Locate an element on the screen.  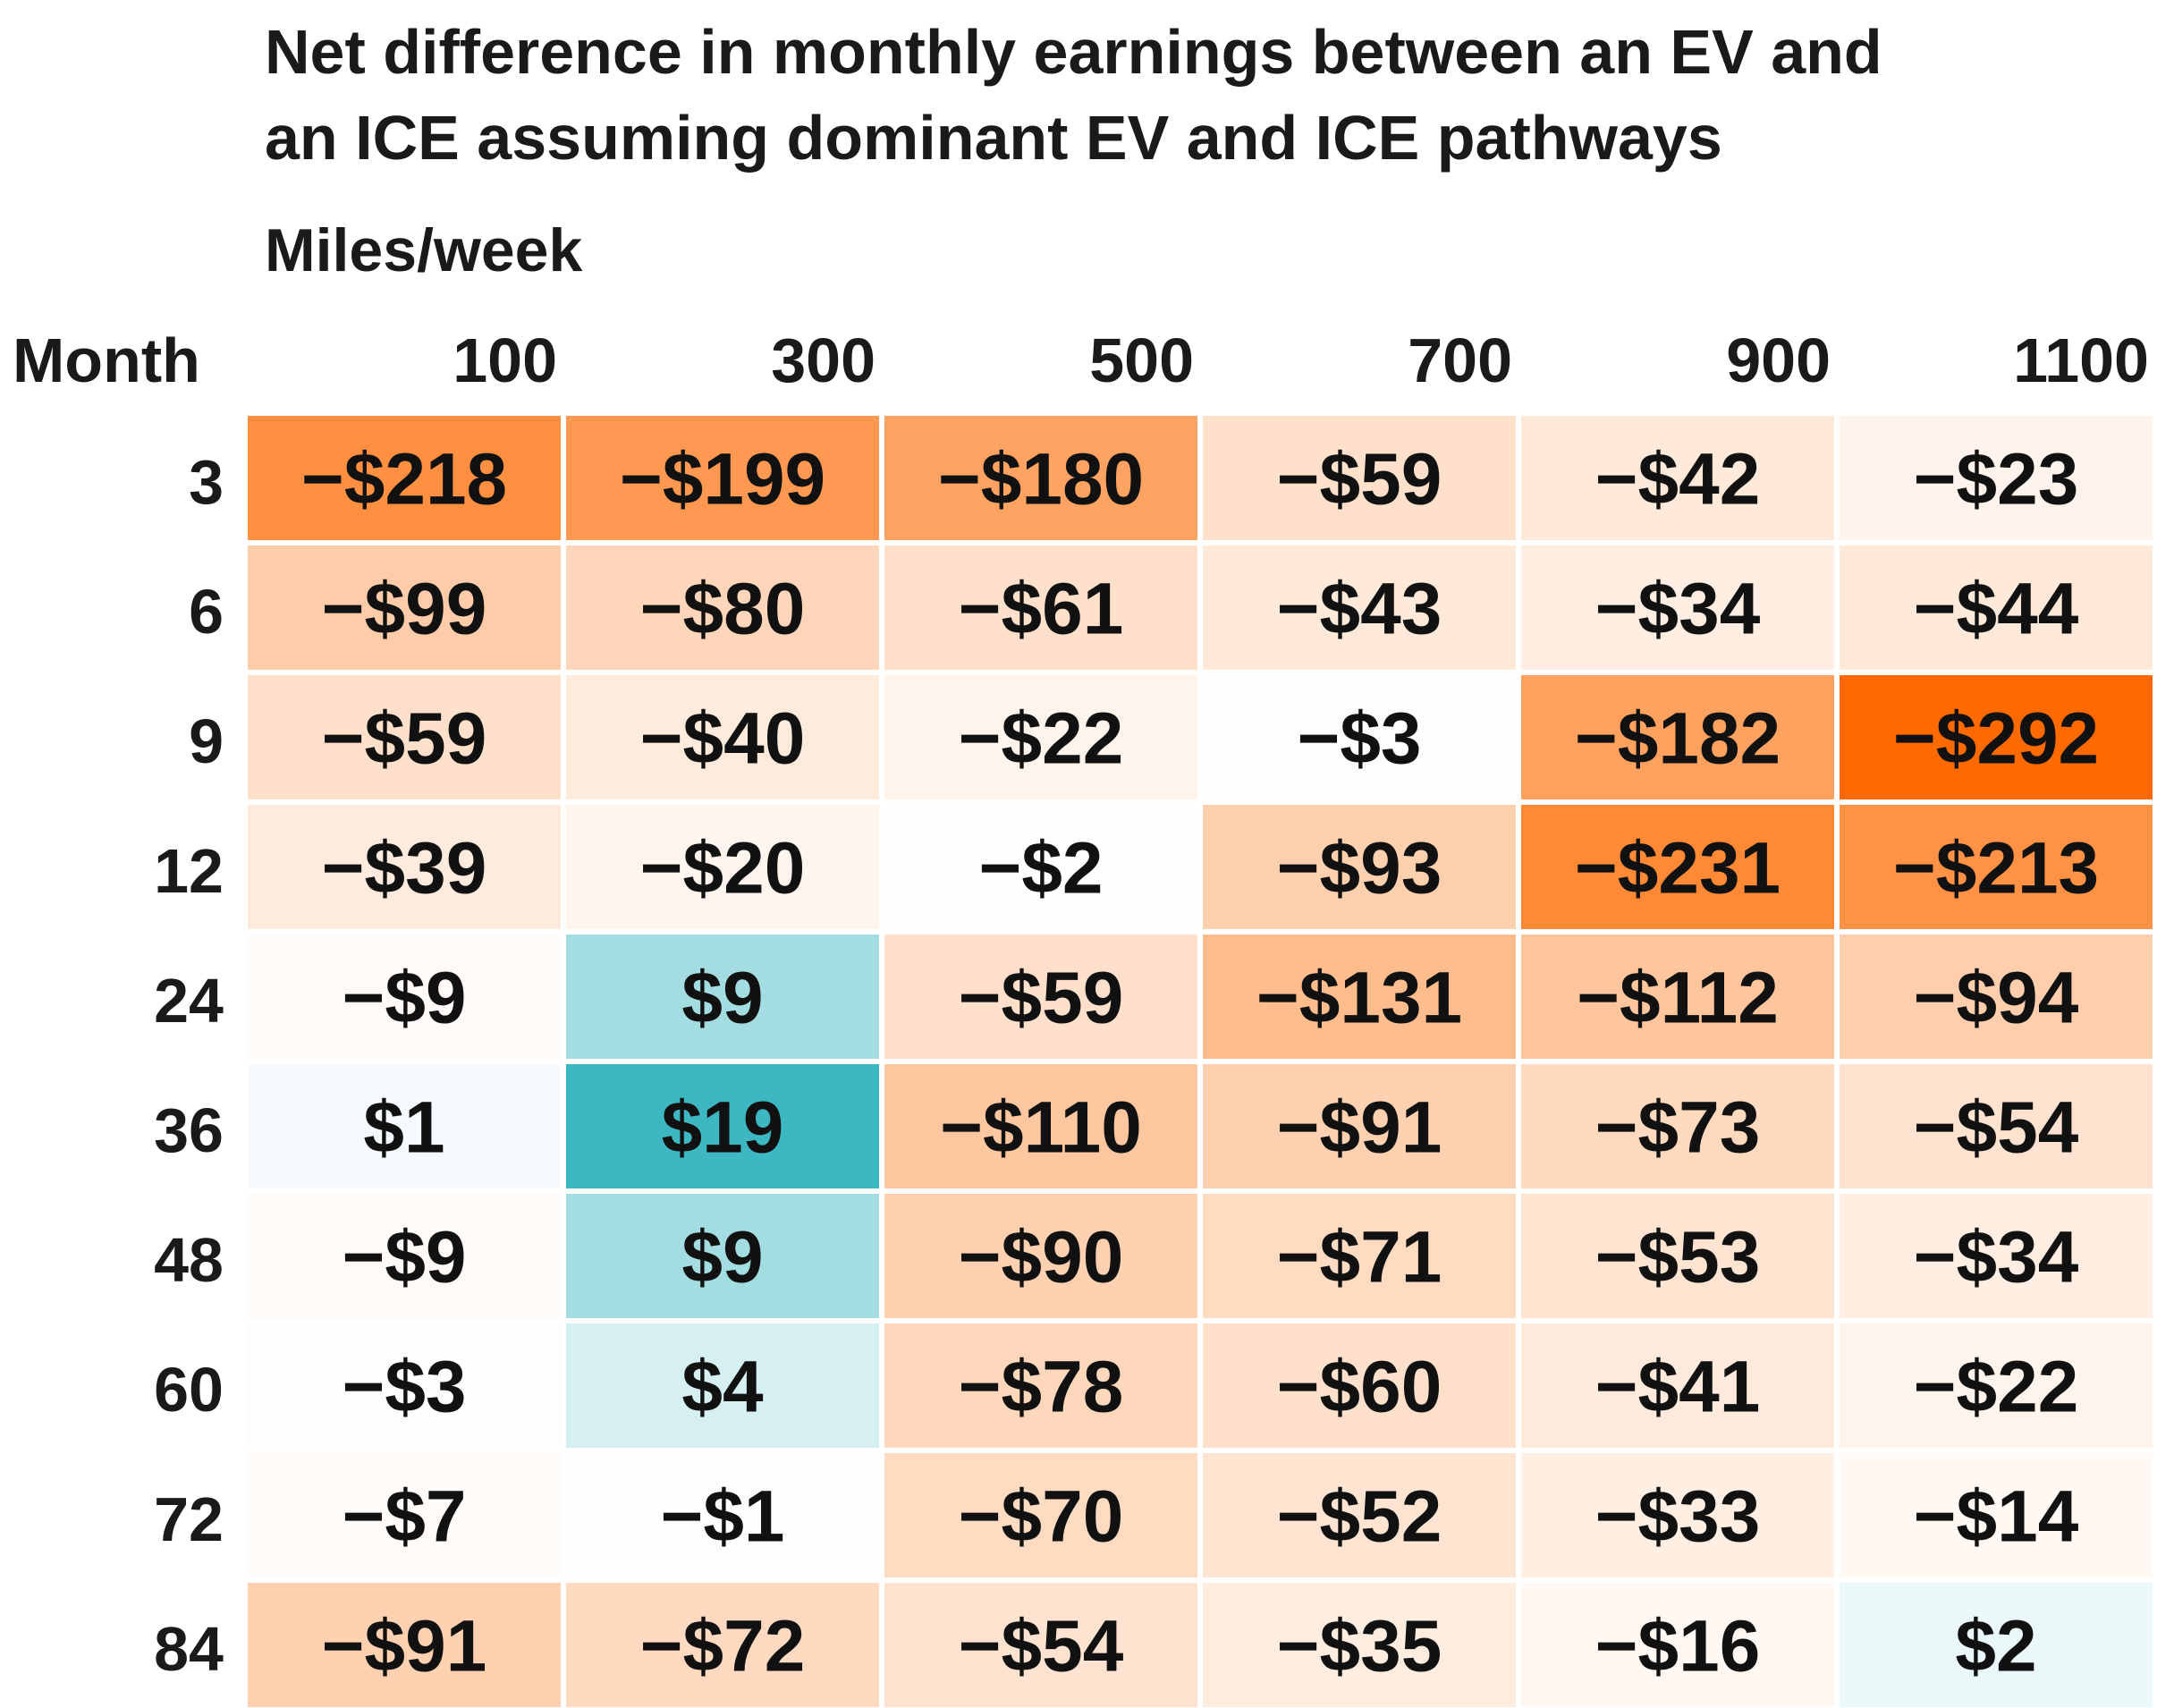
cell-value-label: −$52 is located at coordinates (1359, 1517).